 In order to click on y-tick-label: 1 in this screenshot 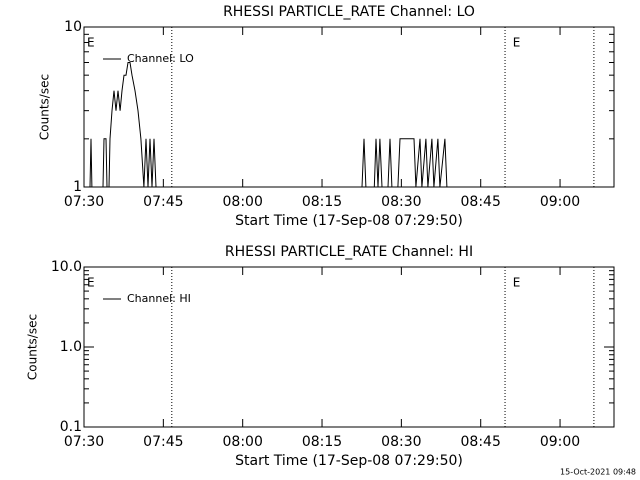, I will do `click(77, 187)`.